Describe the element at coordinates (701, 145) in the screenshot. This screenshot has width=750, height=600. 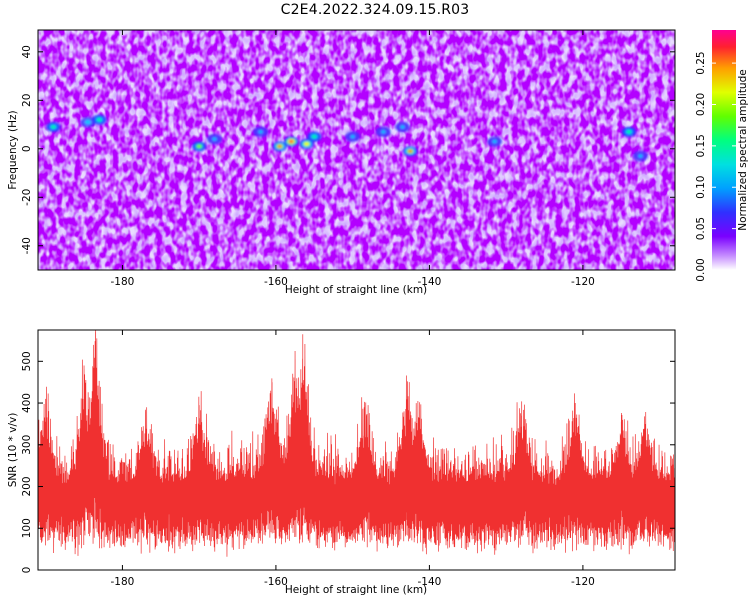
I see `colorbar-tick-label: 0.15` at that location.